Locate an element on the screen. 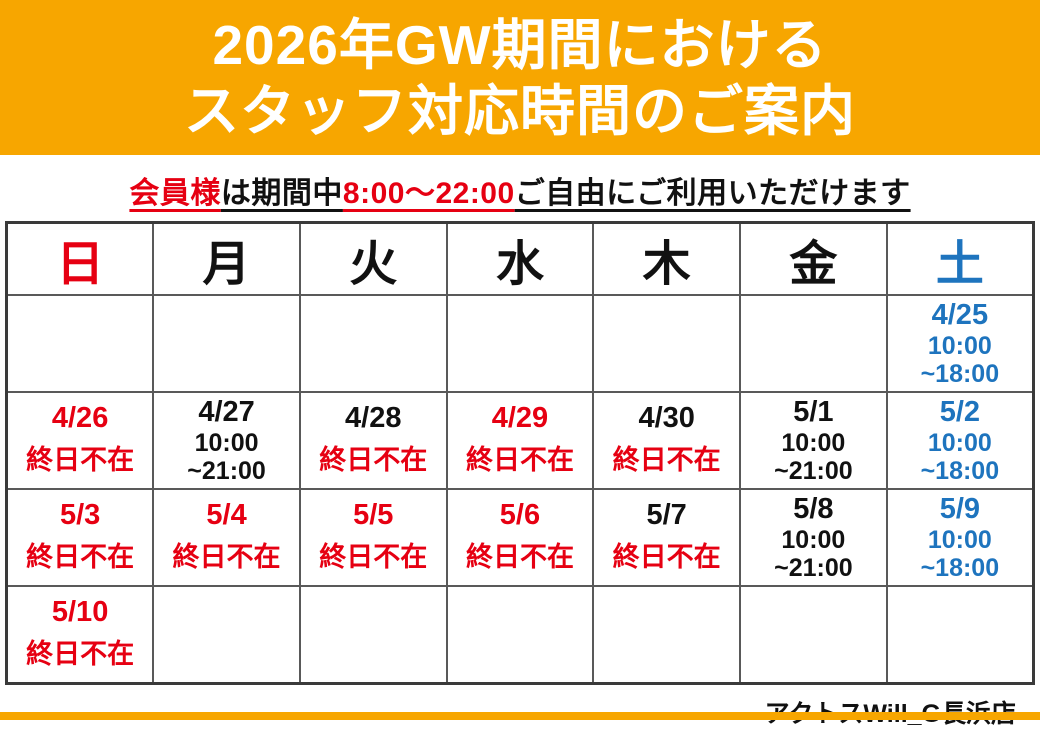  staffed-day-cell: 4/27 10:00 ~21:00 is located at coordinates (226, 440).